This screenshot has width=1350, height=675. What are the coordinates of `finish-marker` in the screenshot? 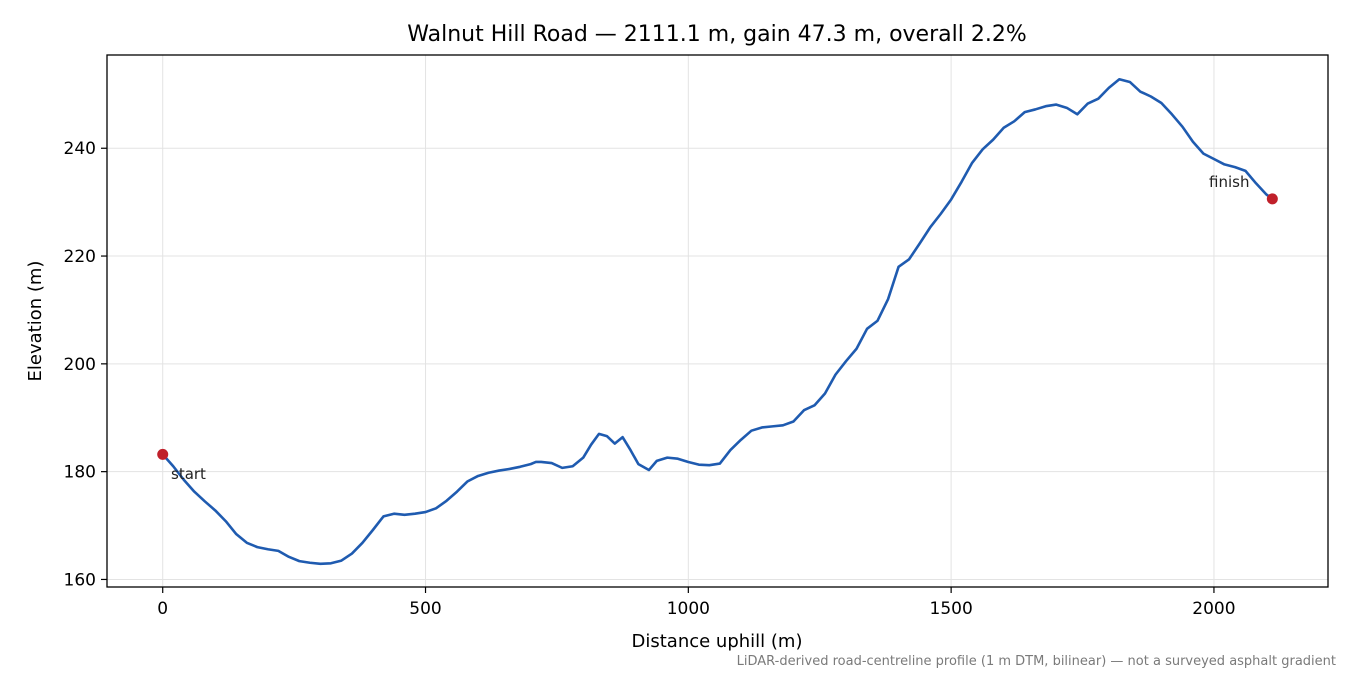 It's located at (1272, 199).